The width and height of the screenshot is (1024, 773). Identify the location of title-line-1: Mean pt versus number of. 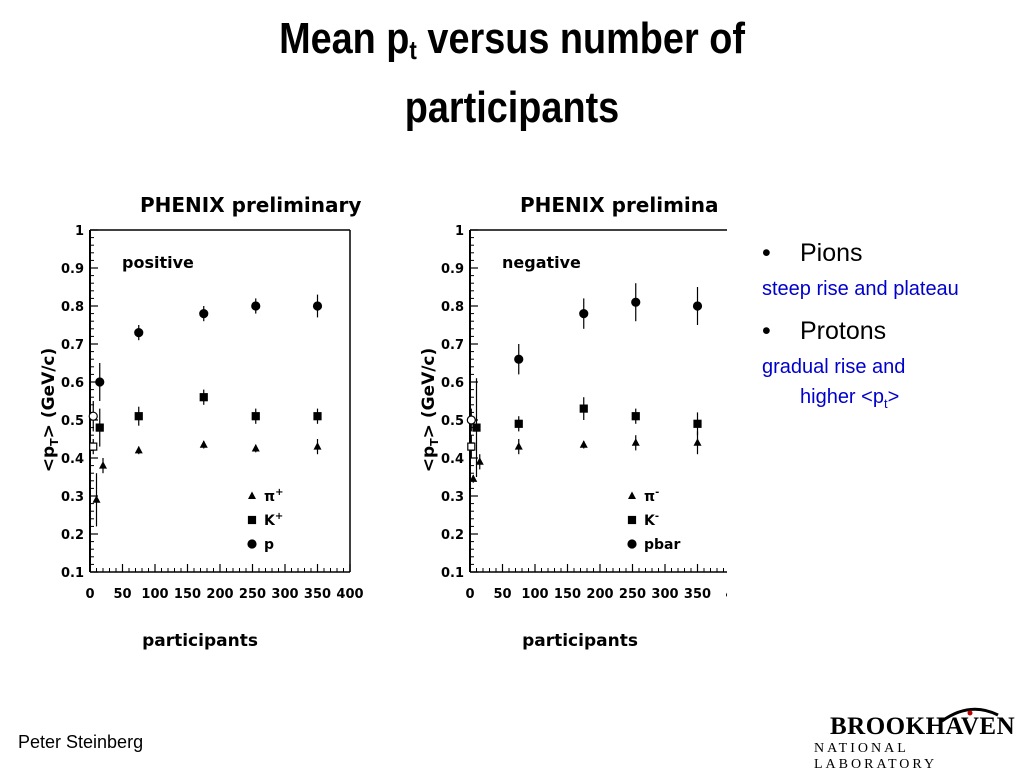
(512, 39).